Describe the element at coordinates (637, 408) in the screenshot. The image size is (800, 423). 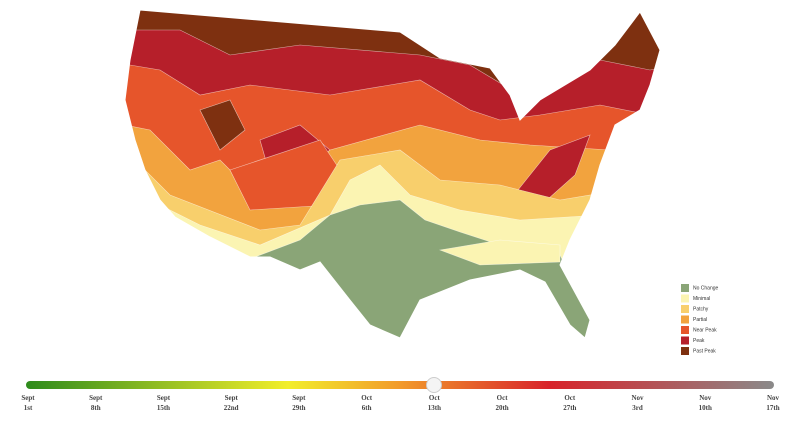
I see `timeline-day: 3rd` at that location.